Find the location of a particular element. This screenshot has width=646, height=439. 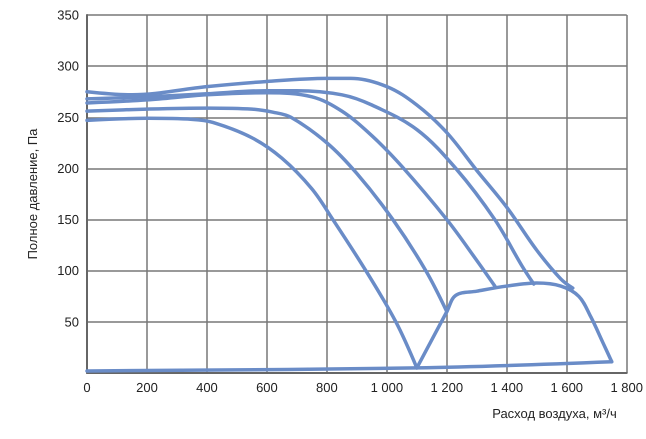

x-tick-label: 1 400 is located at coordinates (507, 387).